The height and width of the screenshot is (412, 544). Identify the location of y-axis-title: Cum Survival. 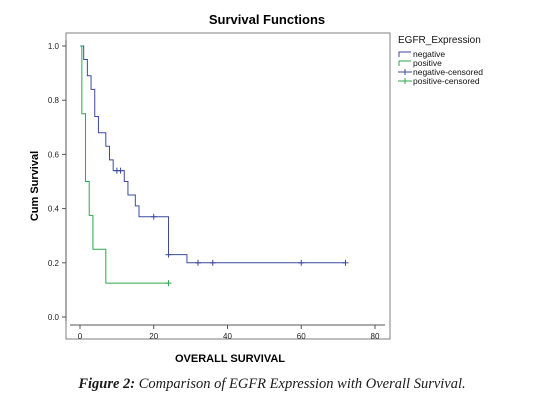
(35, 186).